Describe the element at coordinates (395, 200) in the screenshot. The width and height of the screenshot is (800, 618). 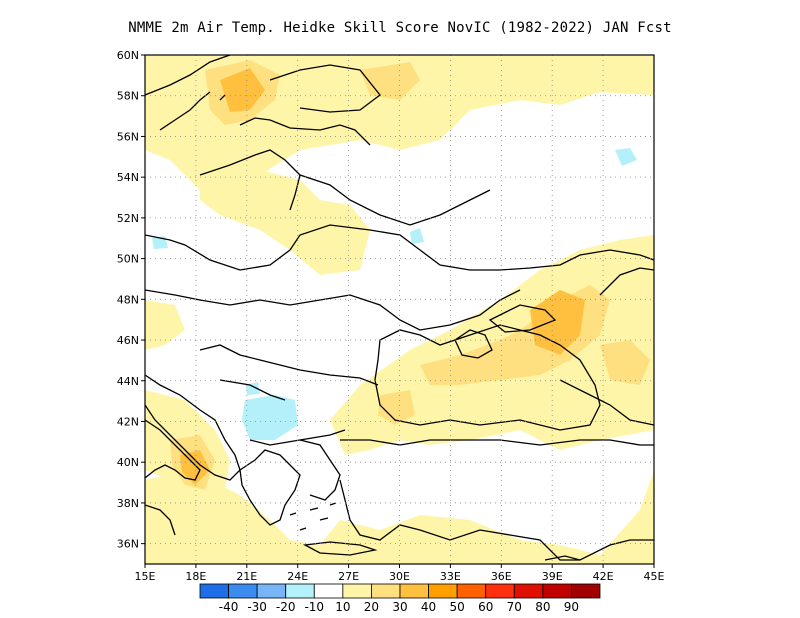
I see `border-belarus-ukraine` at that location.